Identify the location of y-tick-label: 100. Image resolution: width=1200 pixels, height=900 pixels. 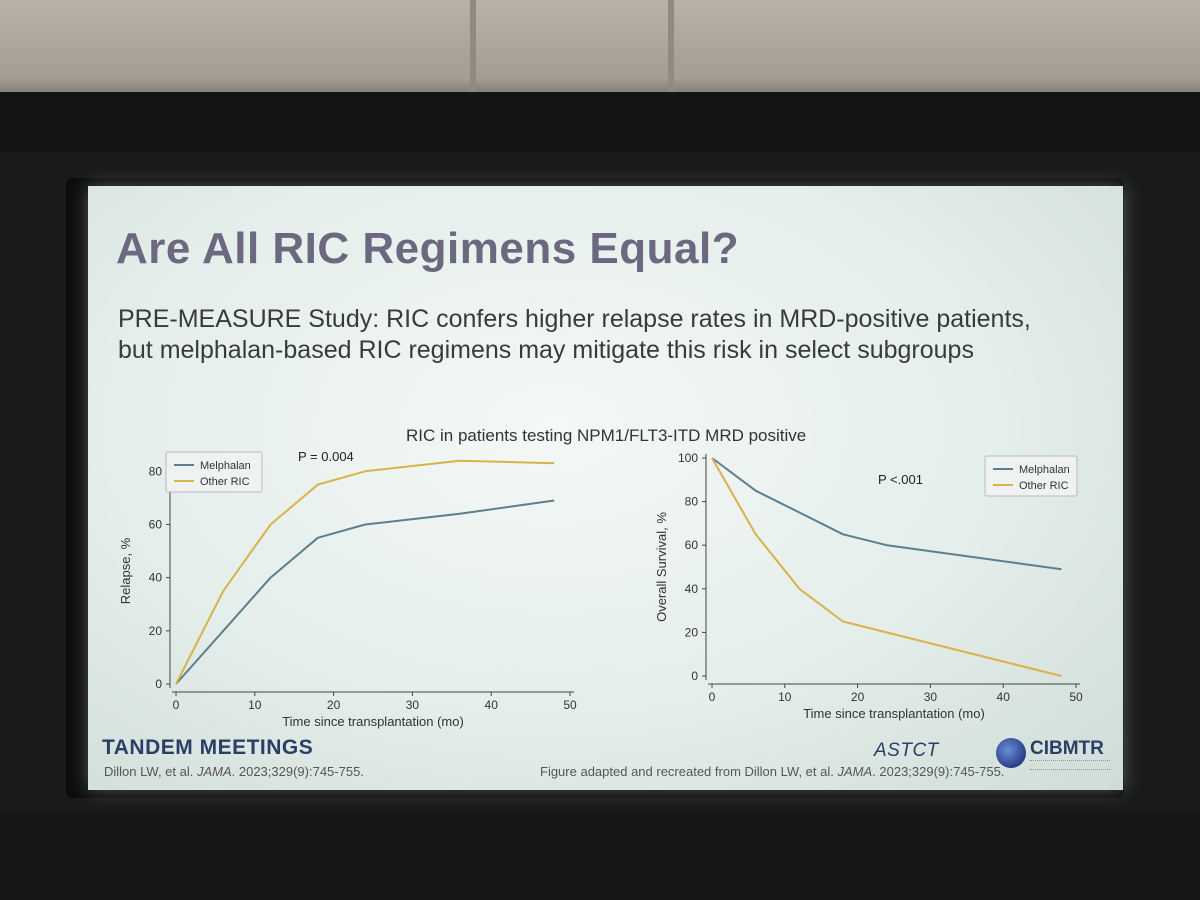
(688, 458).